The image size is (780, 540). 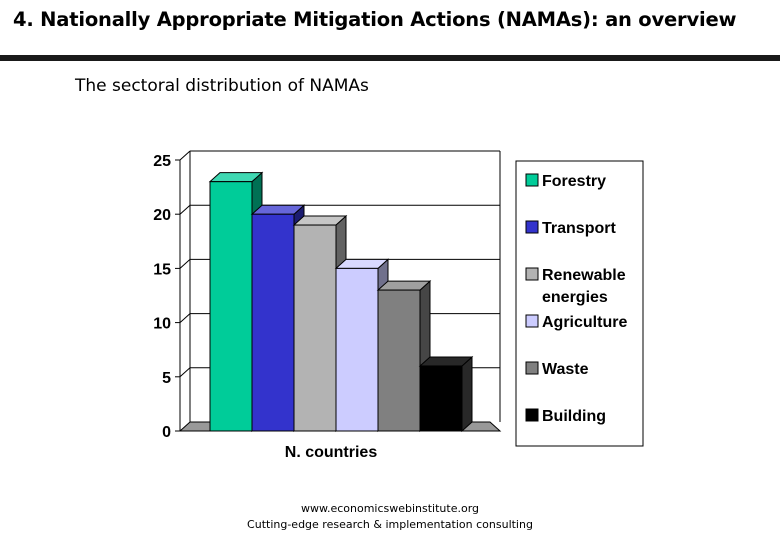 I want to click on bar-building, so click(x=446, y=394).